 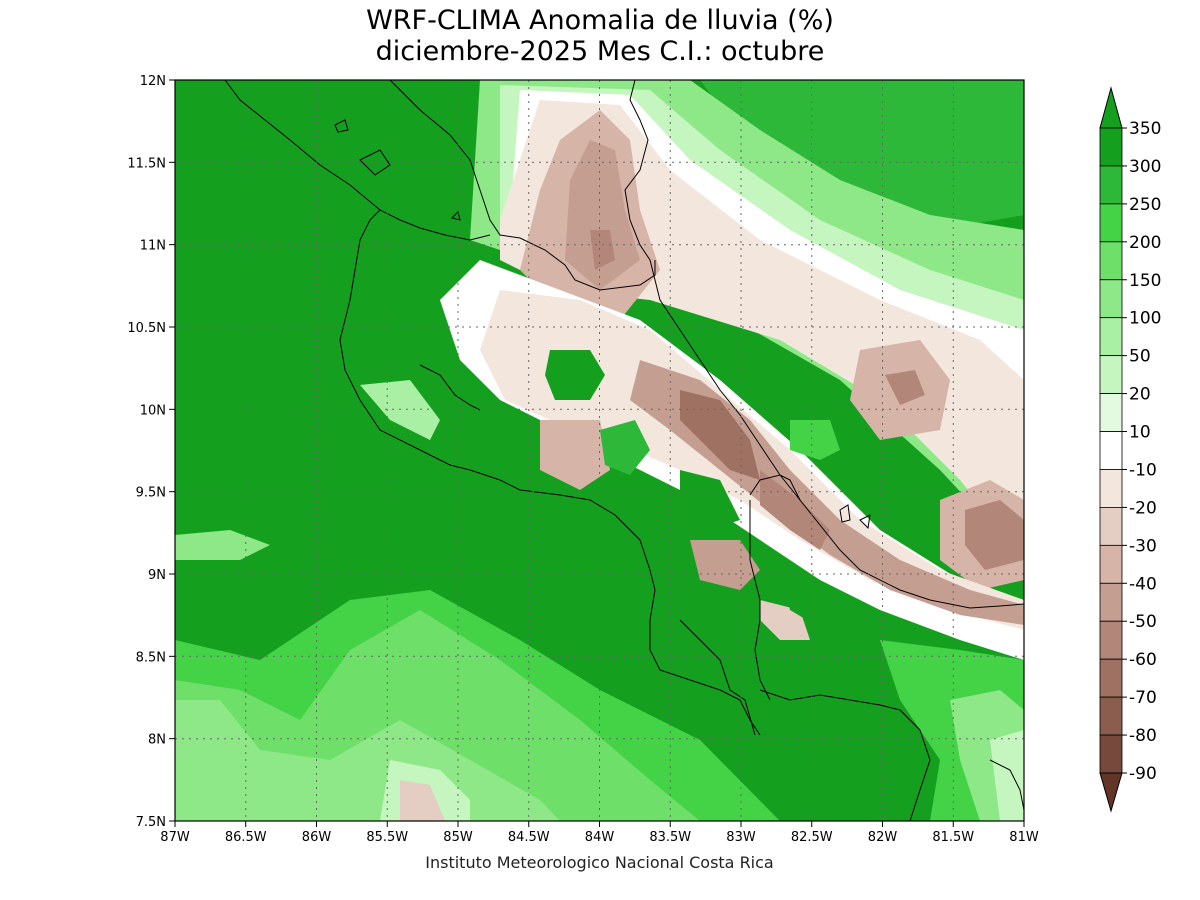 What do you see at coordinates (146, 328) in the screenshot?
I see `lat-tick-label: 10.5N` at bounding box center [146, 328].